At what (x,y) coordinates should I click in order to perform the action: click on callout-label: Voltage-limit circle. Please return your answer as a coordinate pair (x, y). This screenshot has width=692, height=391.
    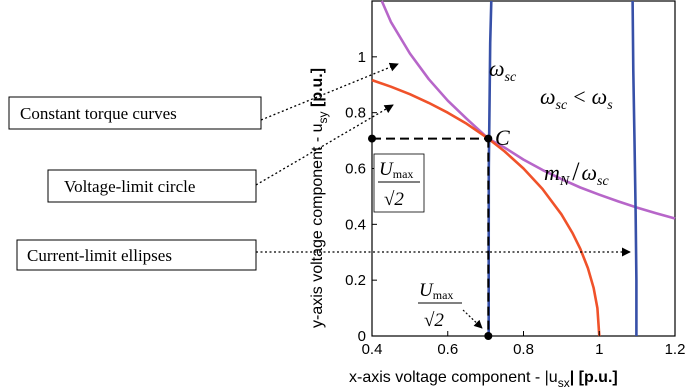
    Looking at the image, I should click on (129, 186).